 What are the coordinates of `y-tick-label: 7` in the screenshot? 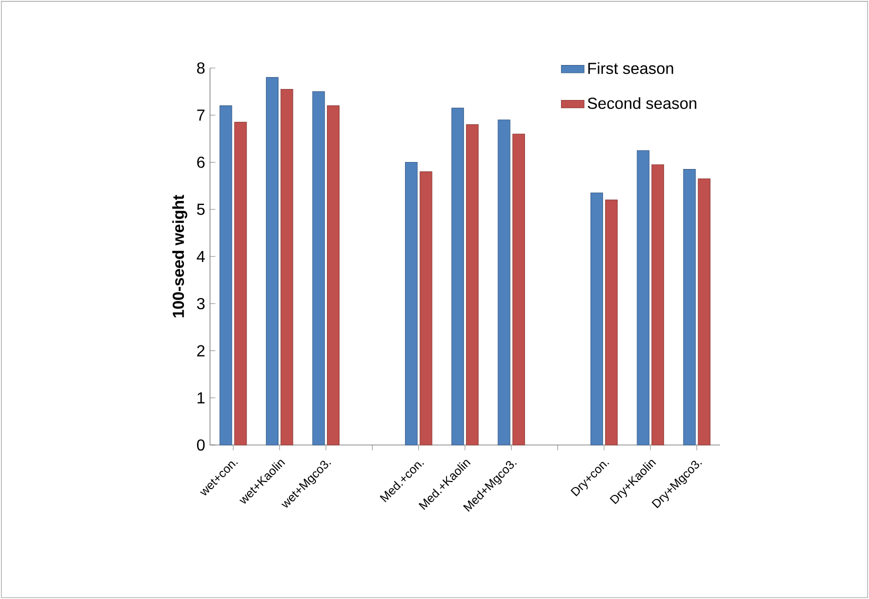 It's located at (200, 115).